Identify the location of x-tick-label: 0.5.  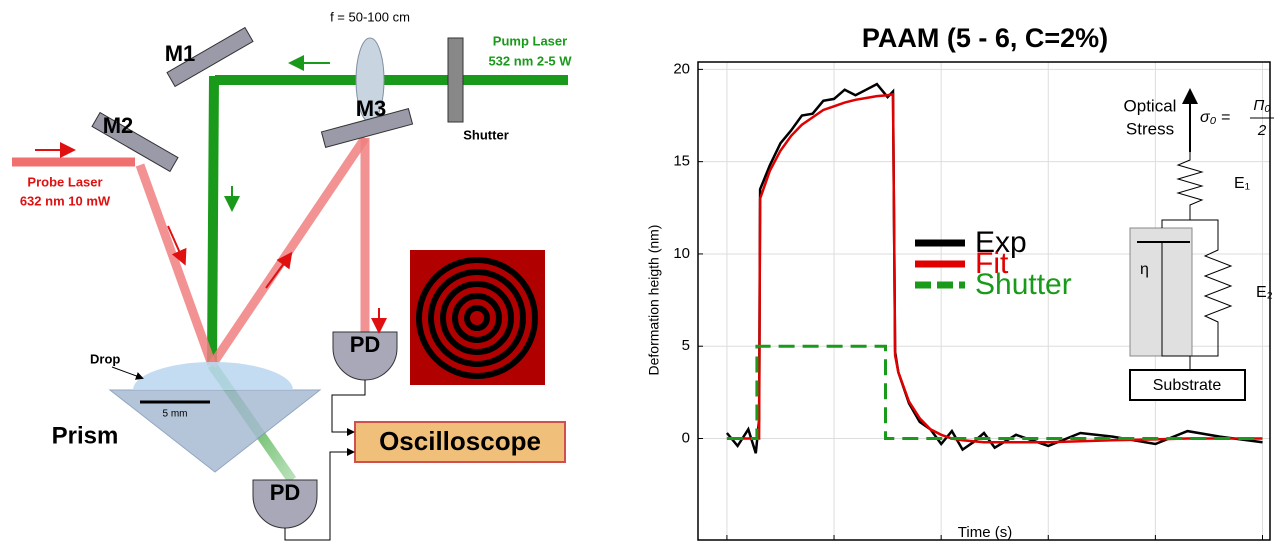
(1262, 544).